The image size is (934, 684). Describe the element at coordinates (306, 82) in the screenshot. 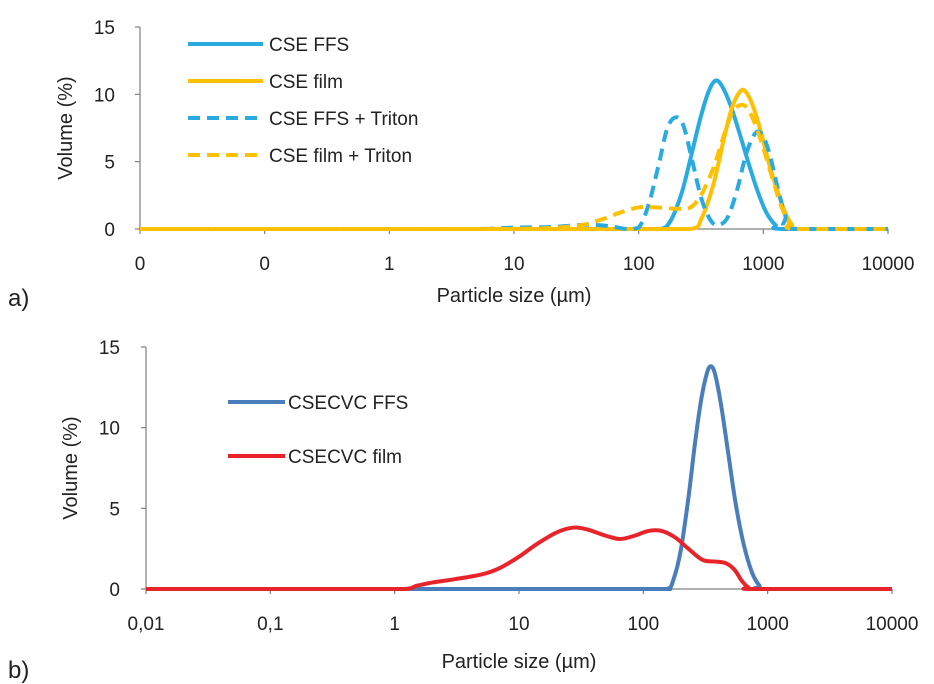

I see `legend-label: CSE film` at that location.